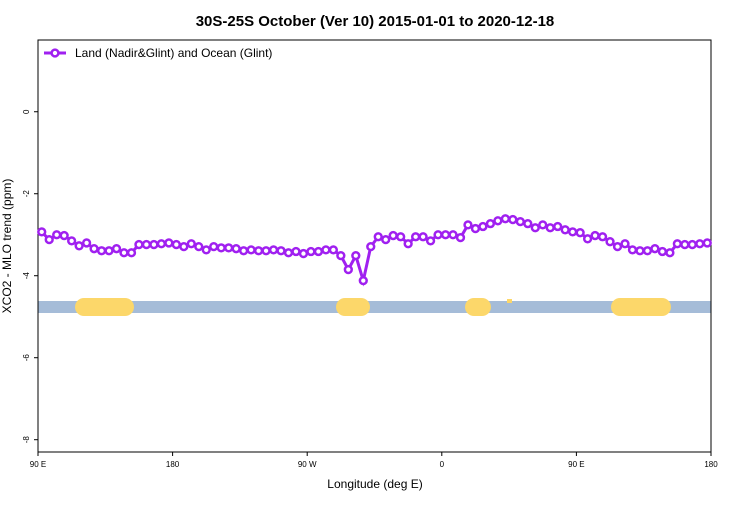  Describe the element at coordinates (55, 53) in the screenshot. I see `legend-marker` at that location.